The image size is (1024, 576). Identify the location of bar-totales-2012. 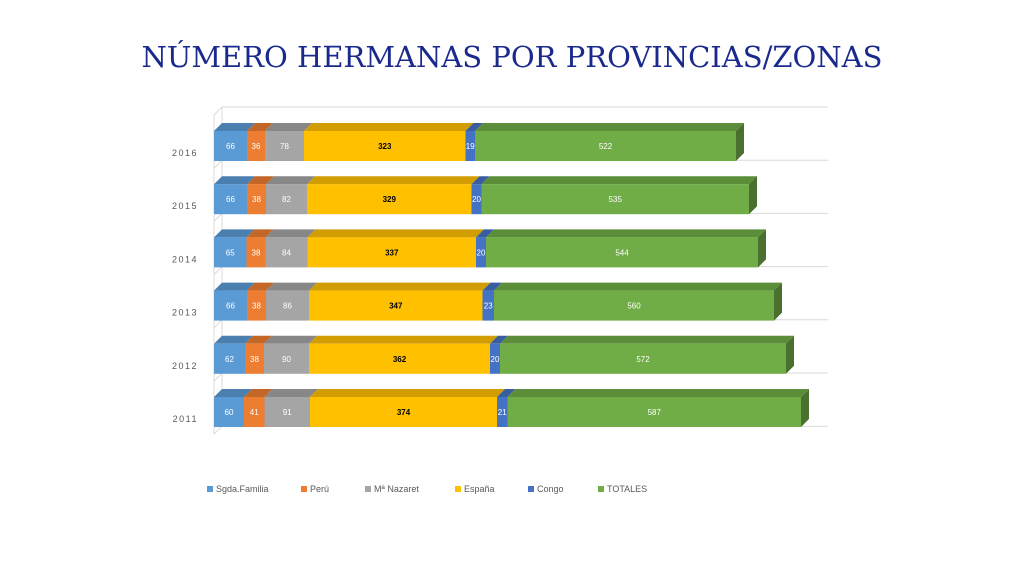
(643, 358).